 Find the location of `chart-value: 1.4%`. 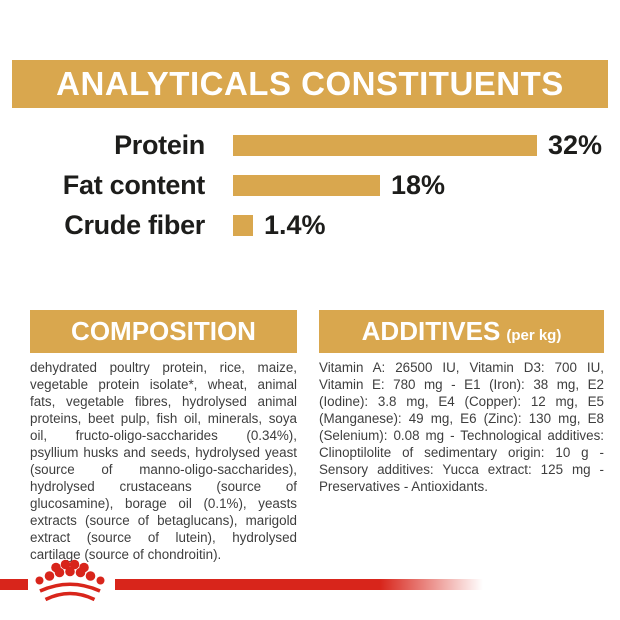

chart-value: 1.4% is located at coordinates (295, 224).